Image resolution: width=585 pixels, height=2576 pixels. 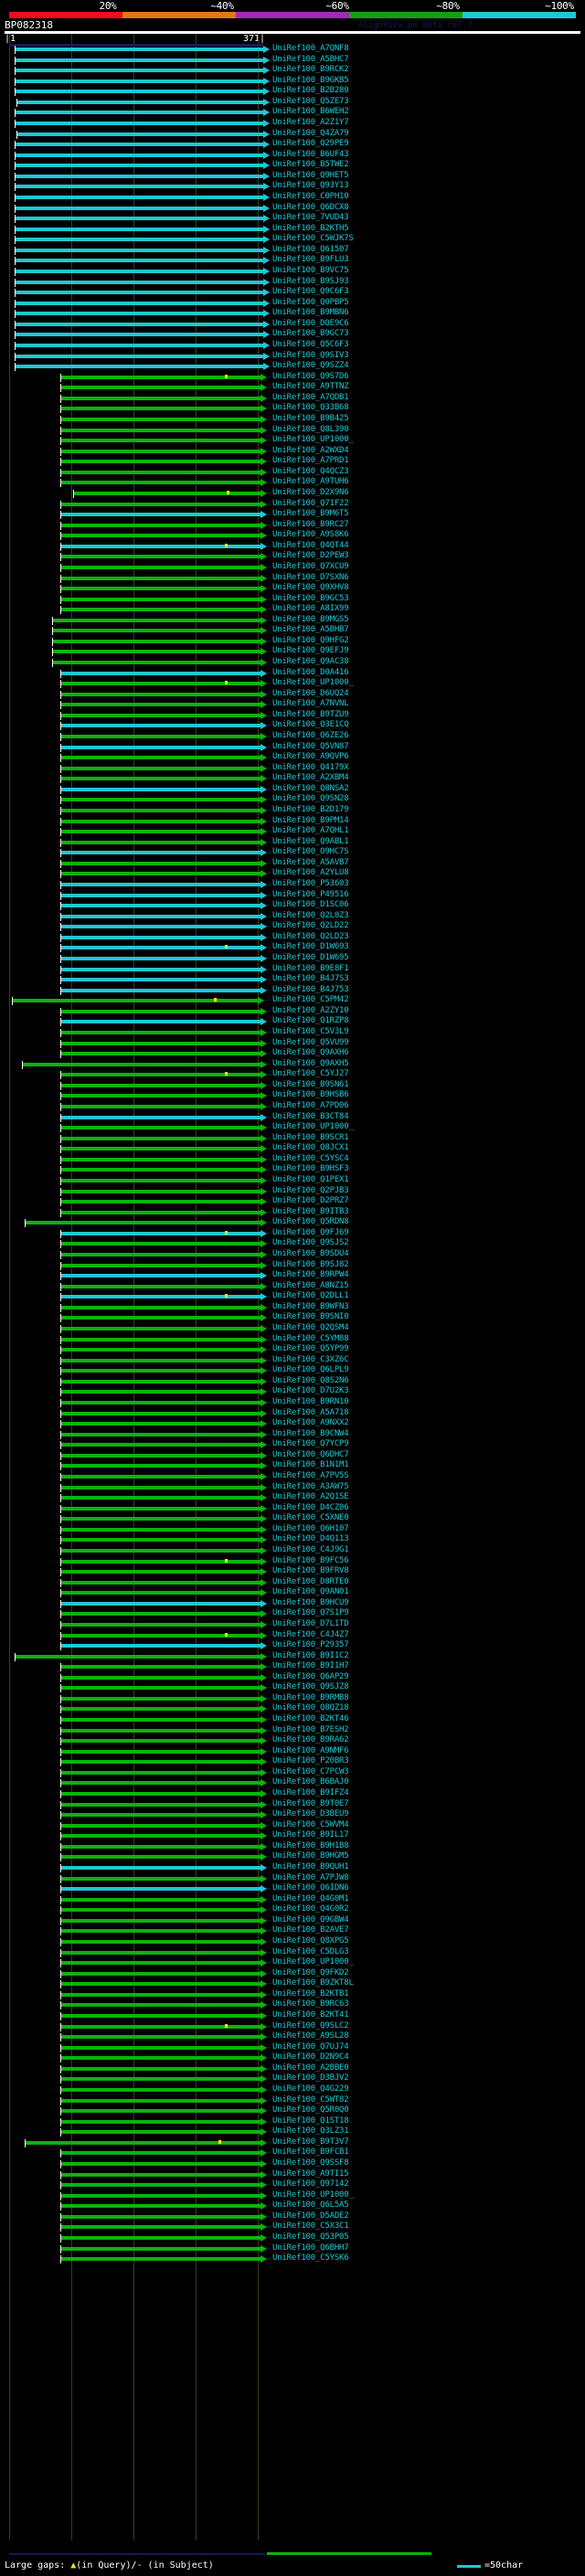 What do you see at coordinates (293, 176) in the screenshot?
I see `hit-row: UniRef100_Q9HET5` at bounding box center [293, 176].